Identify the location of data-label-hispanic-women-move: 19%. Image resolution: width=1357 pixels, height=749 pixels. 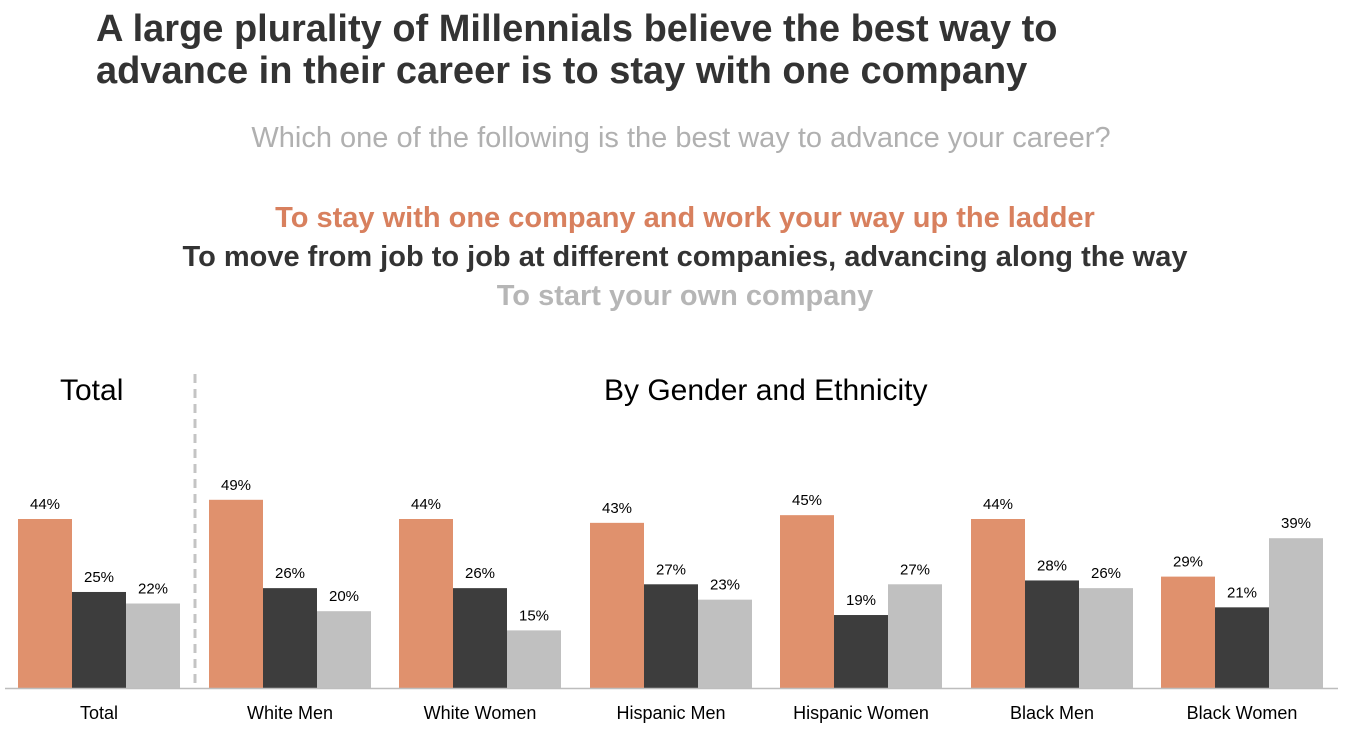
(861, 600).